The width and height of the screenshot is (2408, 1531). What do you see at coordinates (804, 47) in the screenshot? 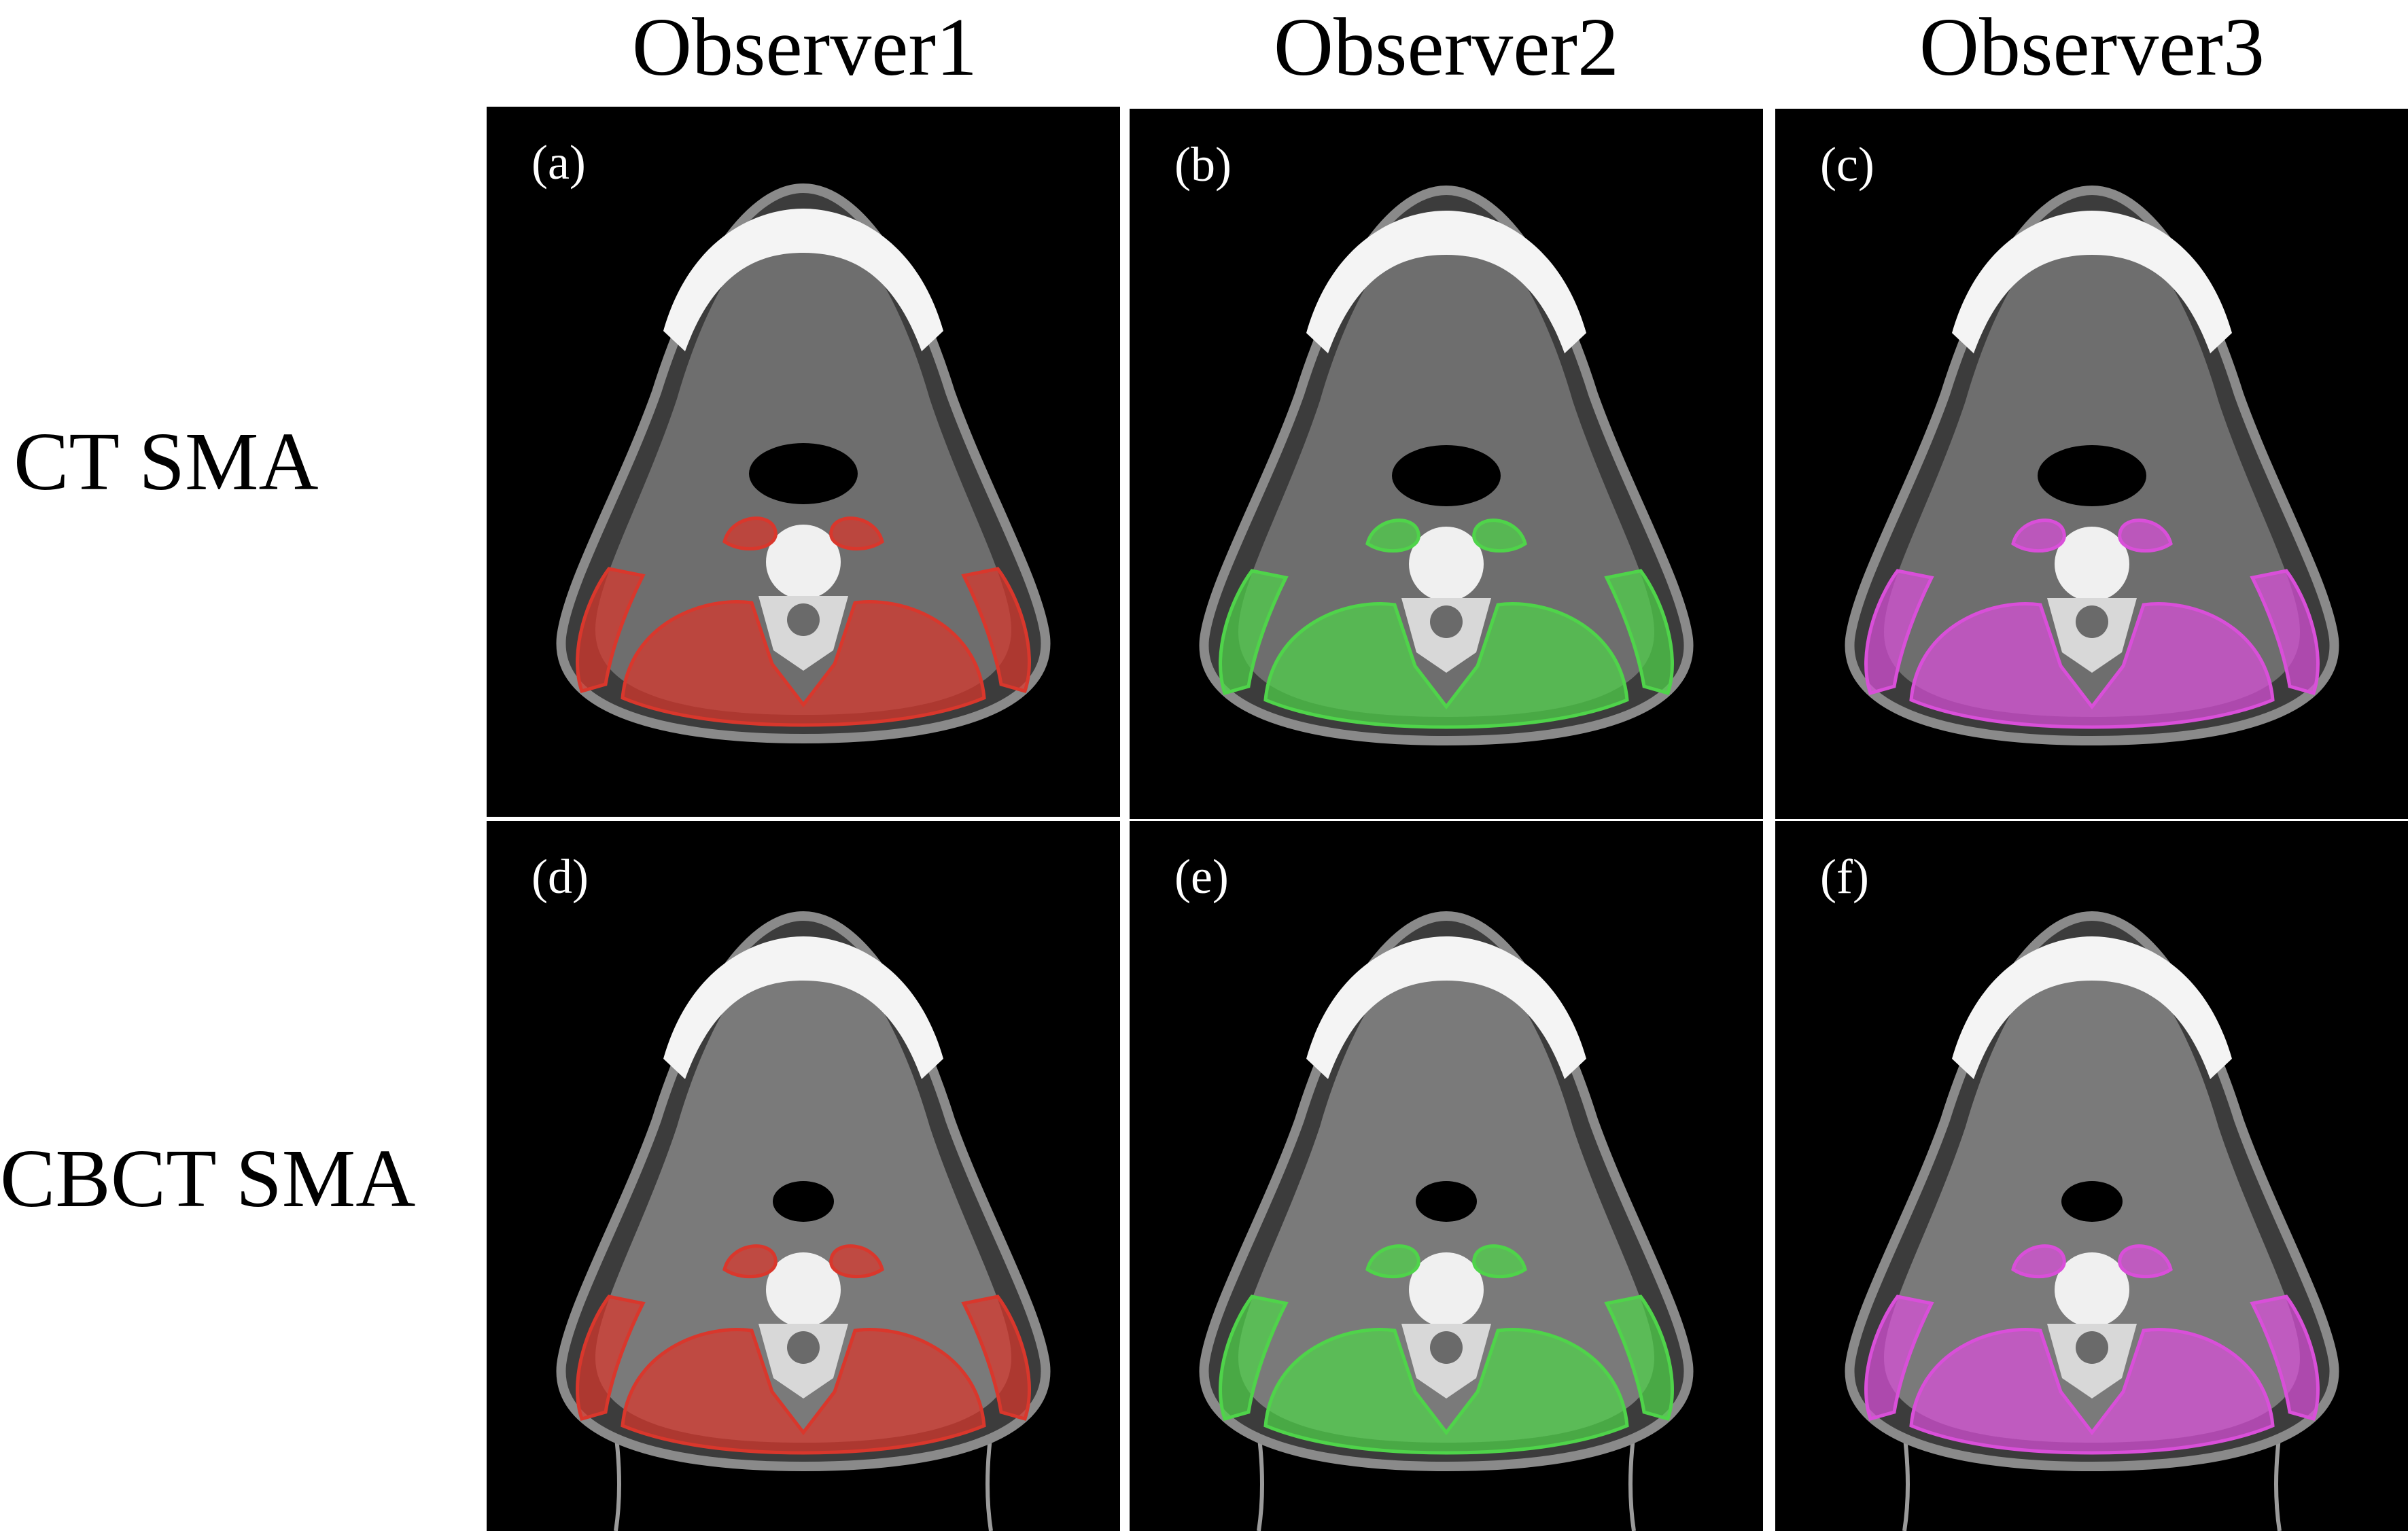
I see `column-header-observer1: Observer1` at bounding box center [804, 47].